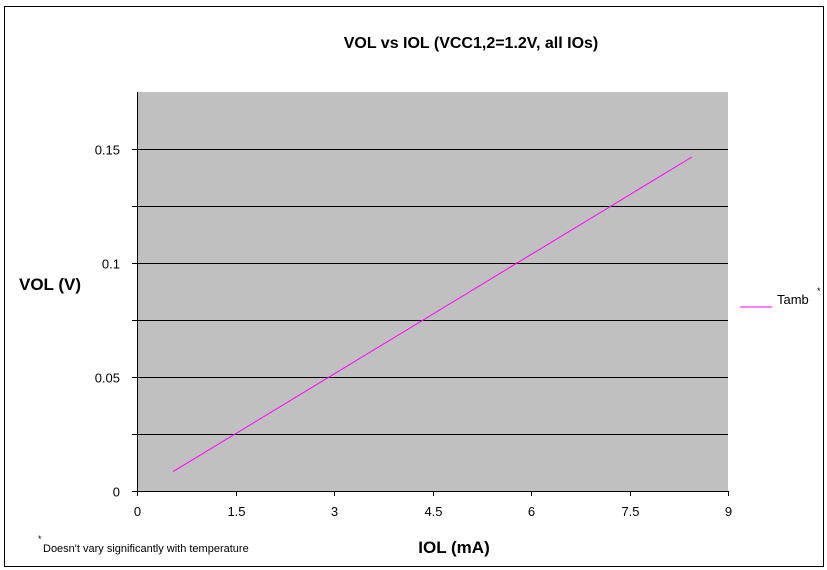 This screenshot has width=827, height=570. I want to click on y-tick-labels: 0 0.05 0.1 0.15, so click(107, 321).